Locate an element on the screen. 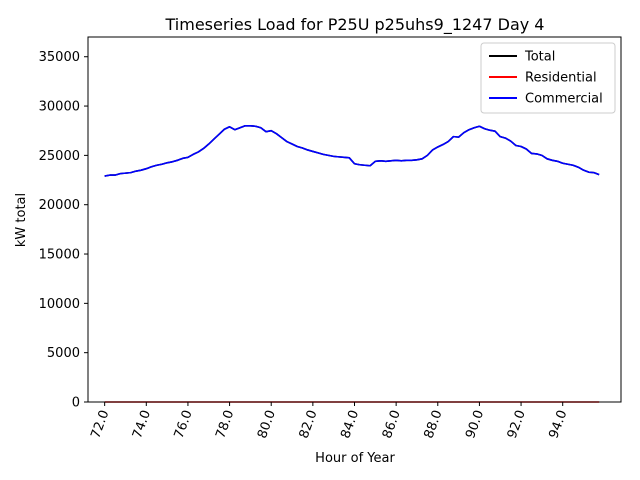  y-tick-label: 30000 is located at coordinates (59, 107).